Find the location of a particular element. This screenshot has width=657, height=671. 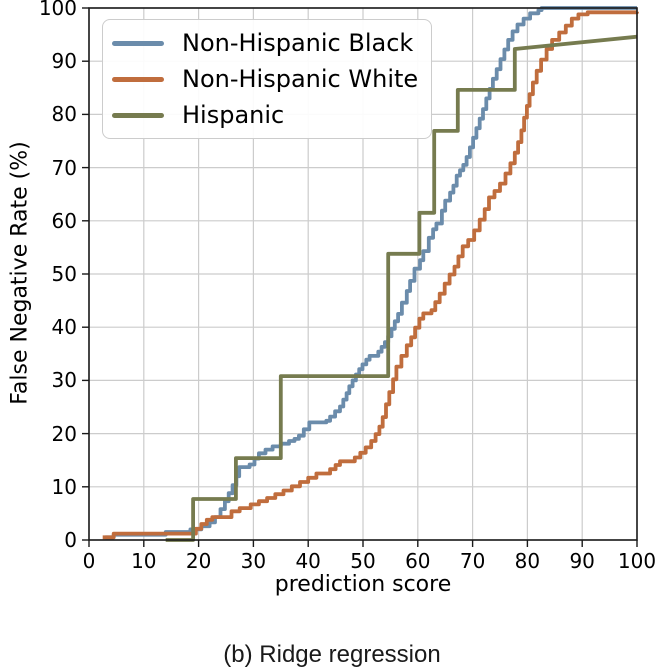

x-axis-title: prediction score is located at coordinates (363, 584).